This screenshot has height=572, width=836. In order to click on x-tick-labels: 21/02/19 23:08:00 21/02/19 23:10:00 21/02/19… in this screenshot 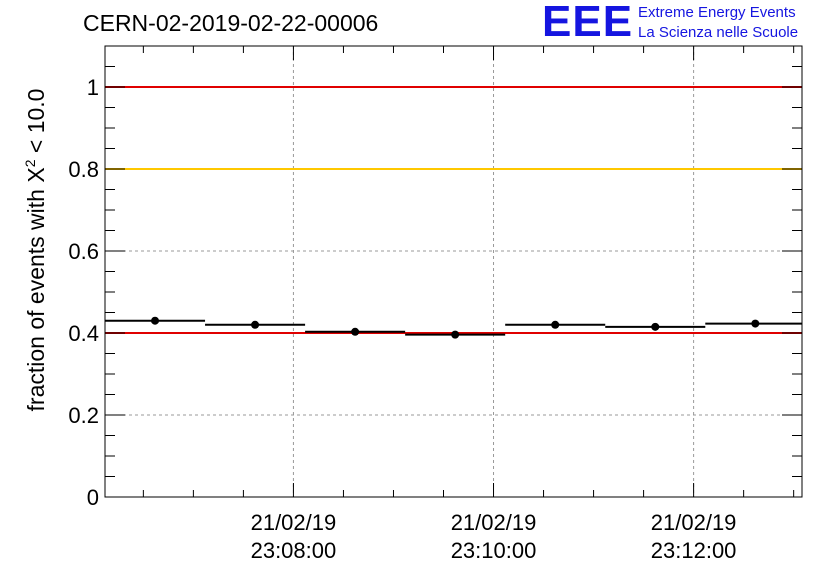, I will do `click(494, 536)`.